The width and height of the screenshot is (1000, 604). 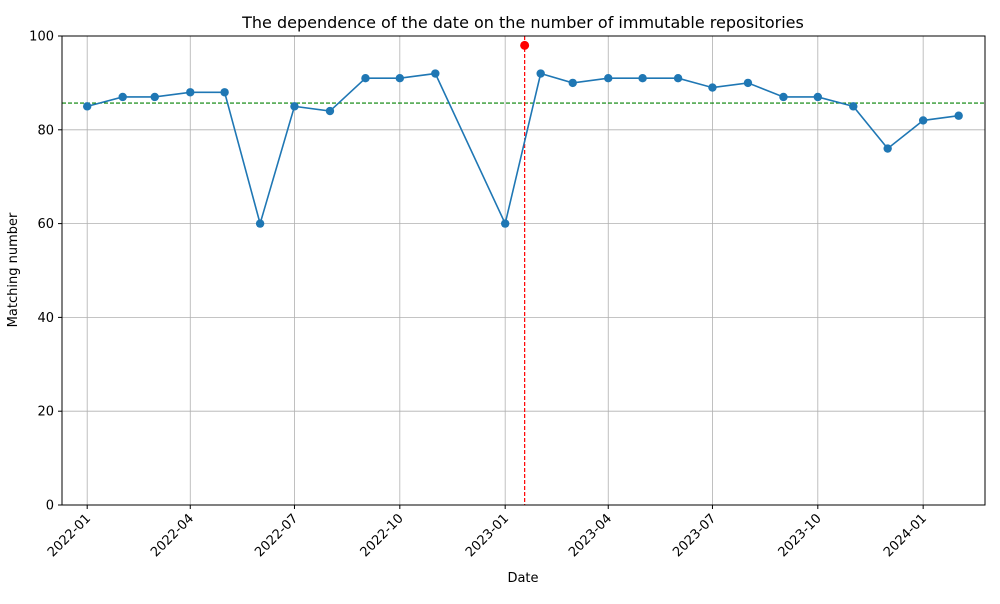 I want to click on x-tick-label: 2023-04, so click(x=590, y=535).